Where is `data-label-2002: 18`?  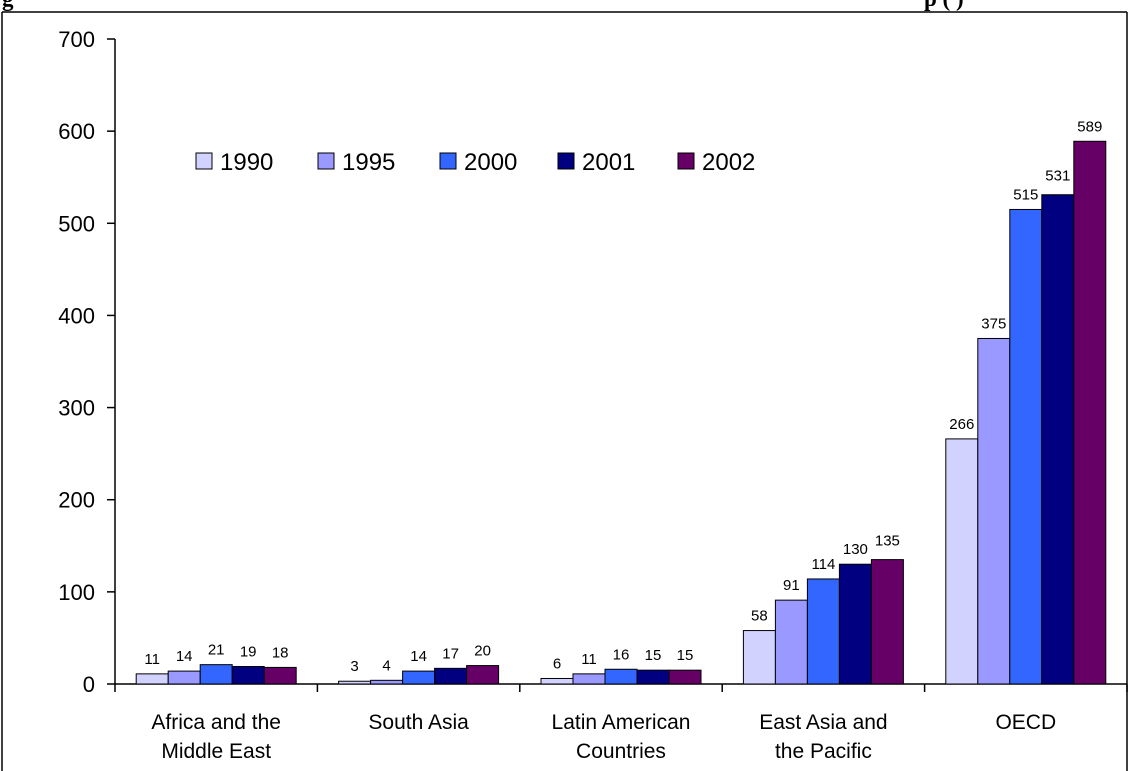 data-label-2002: 18 is located at coordinates (280, 652).